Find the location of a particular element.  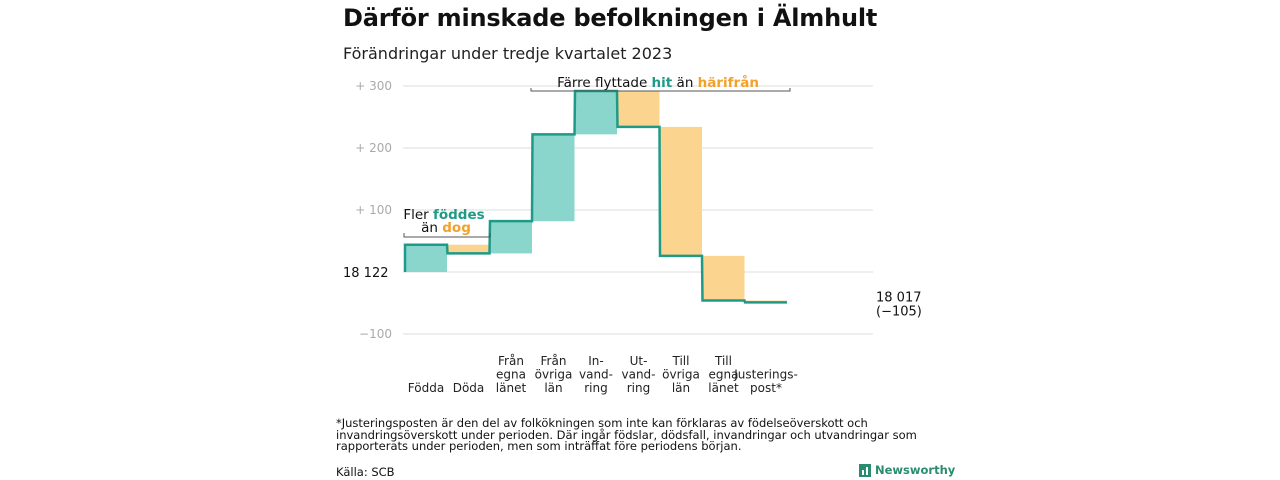

annotation-migration: Färre flyttade hit än härifrån is located at coordinates (658, 82).